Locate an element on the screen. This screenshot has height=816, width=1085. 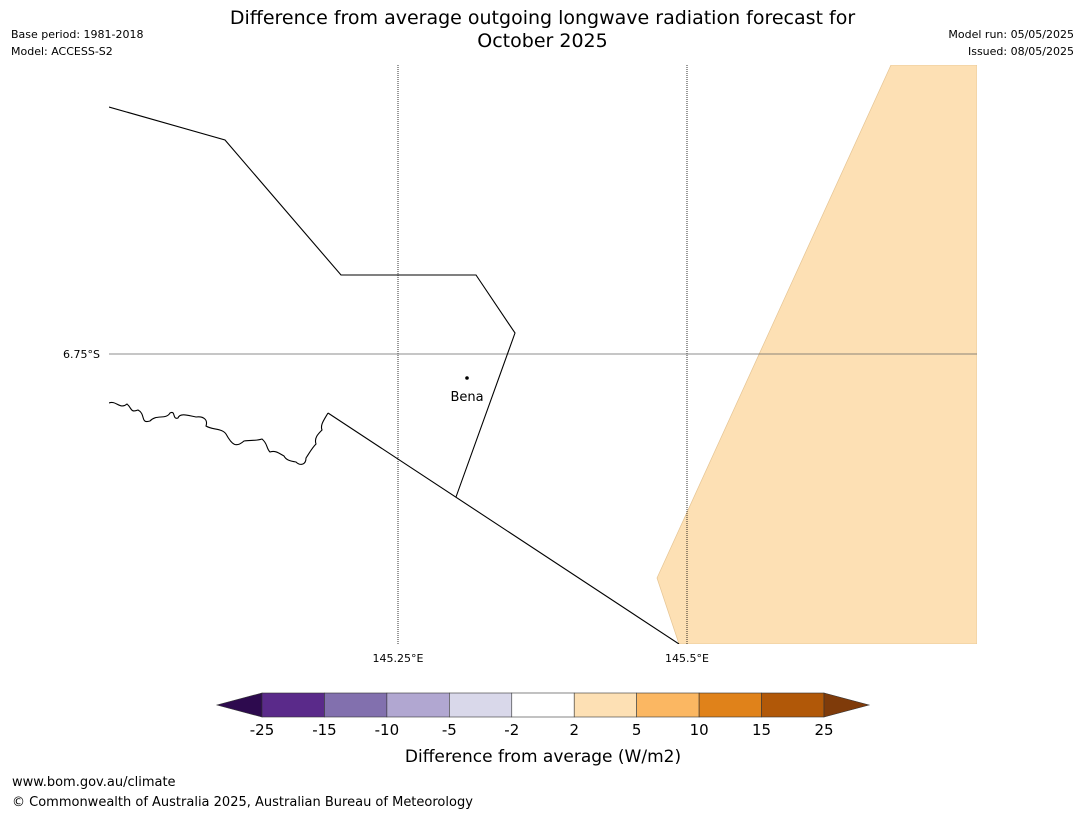
header-meta-left: Base period: 1981-2018 Model: ACCESS-S2 is located at coordinates (77, 43).